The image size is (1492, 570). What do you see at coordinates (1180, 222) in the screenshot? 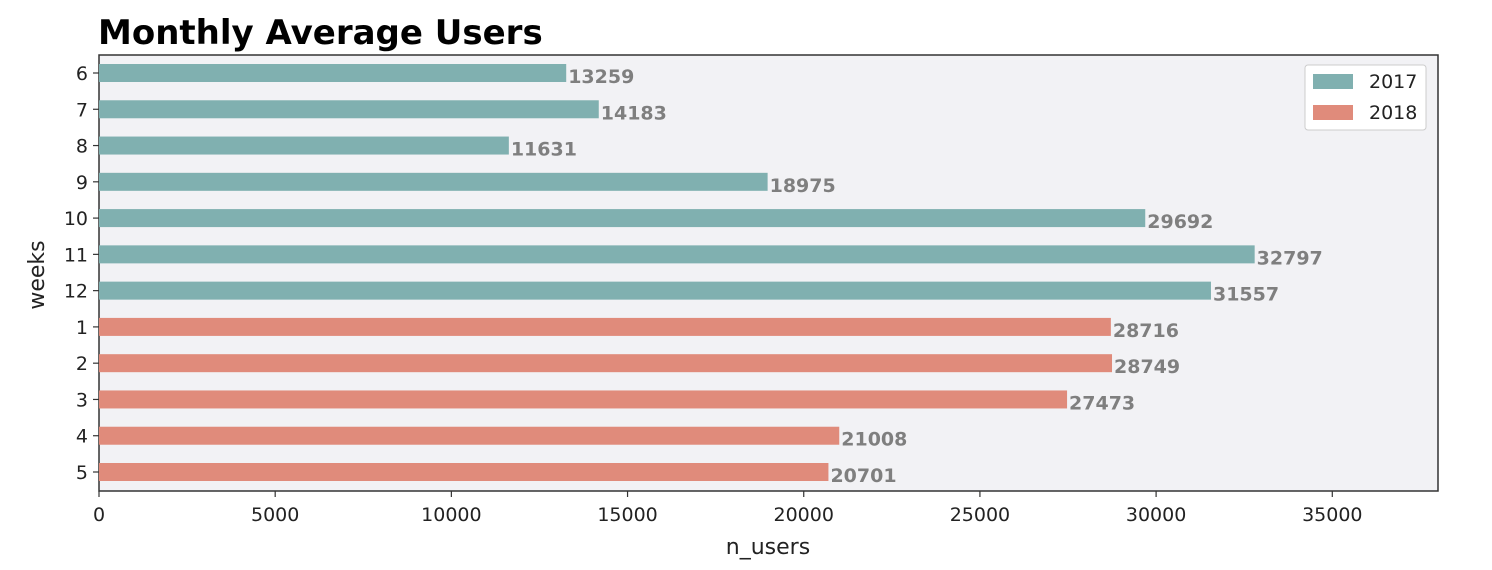
I see `bar-value-label: 29692` at bounding box center [1180, 222].